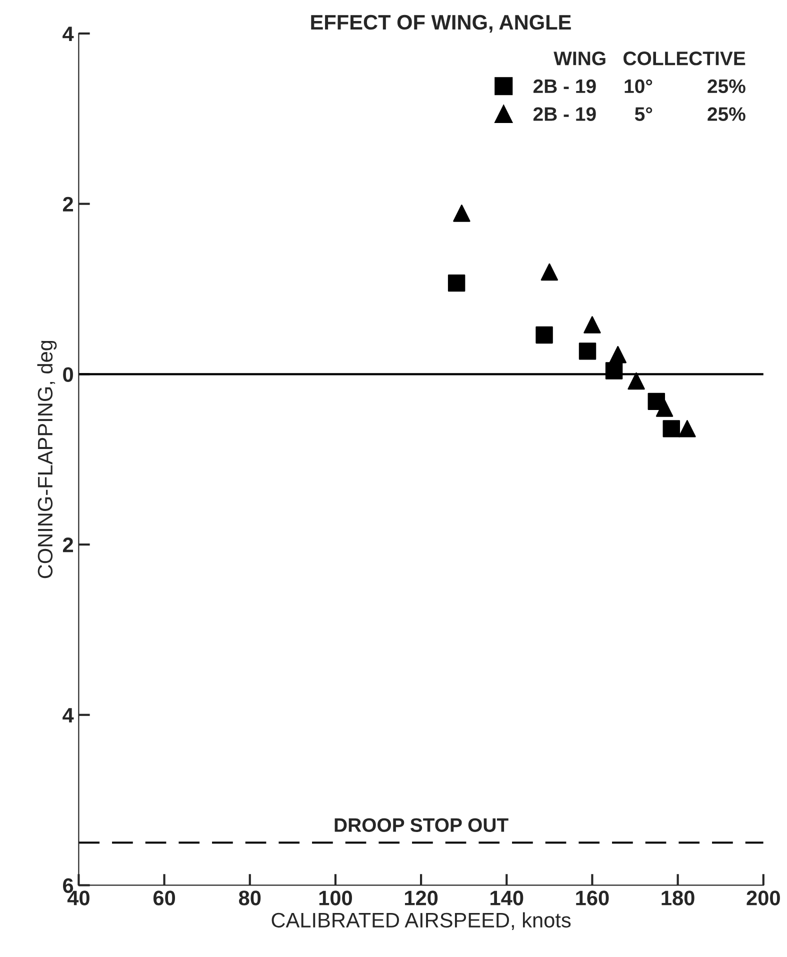 This screenshot has height=957, width=787. I want to click on legend-label: 2B - 19 5° 25%, so click(639, 114).